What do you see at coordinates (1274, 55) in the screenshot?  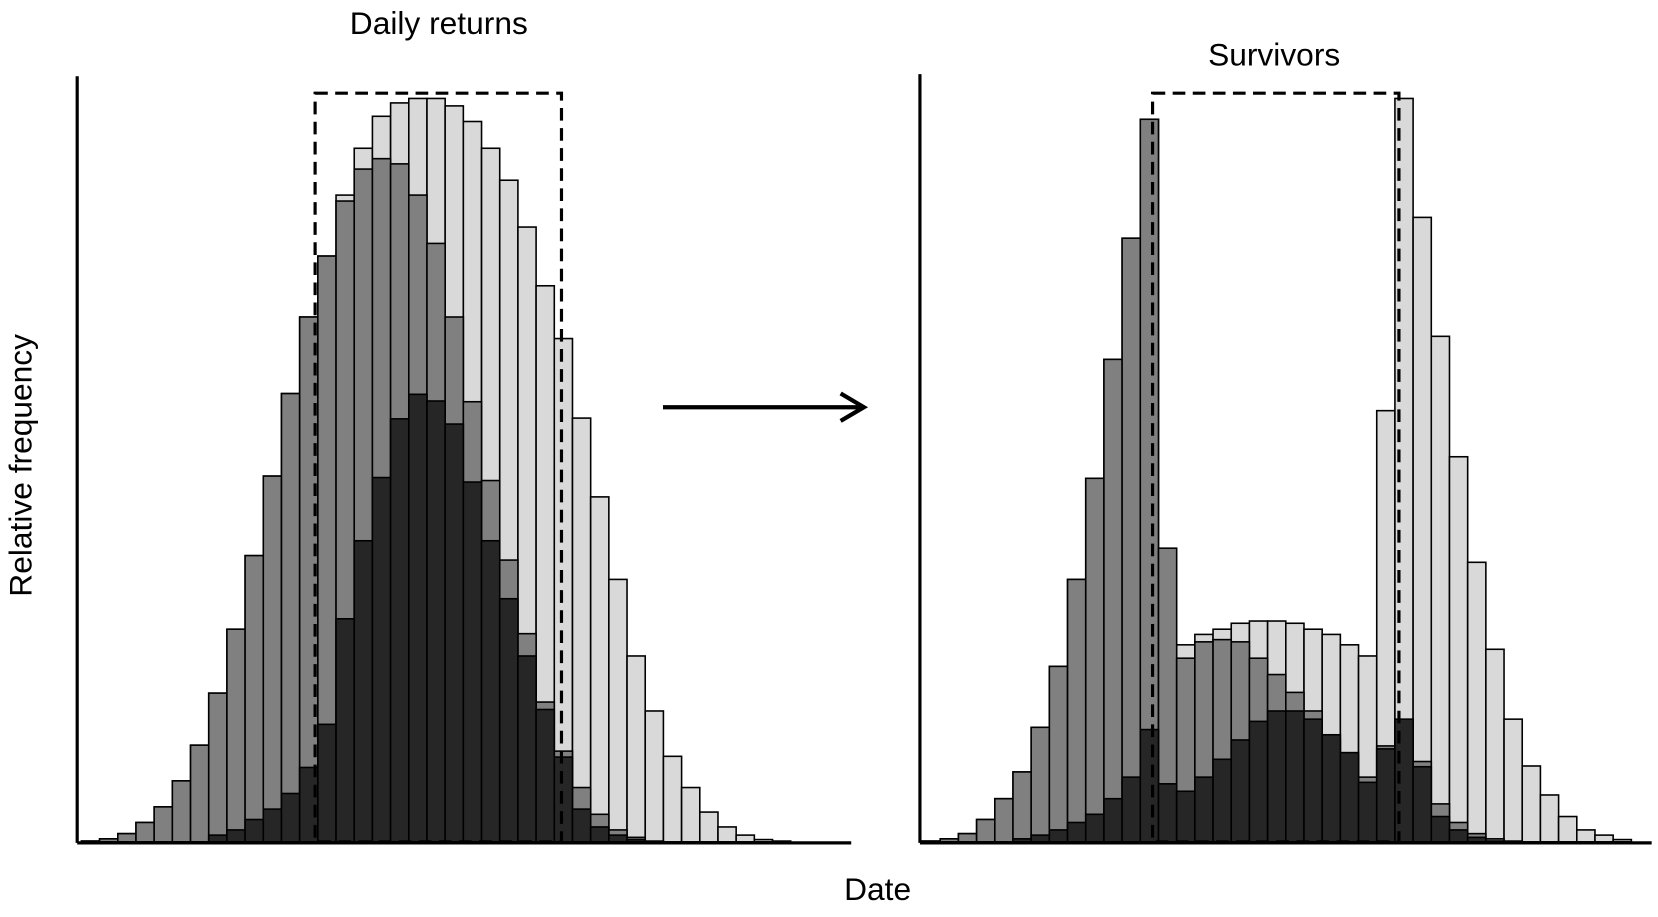 I see `chart-title: Survivors` at bounding box center [1274, 55].